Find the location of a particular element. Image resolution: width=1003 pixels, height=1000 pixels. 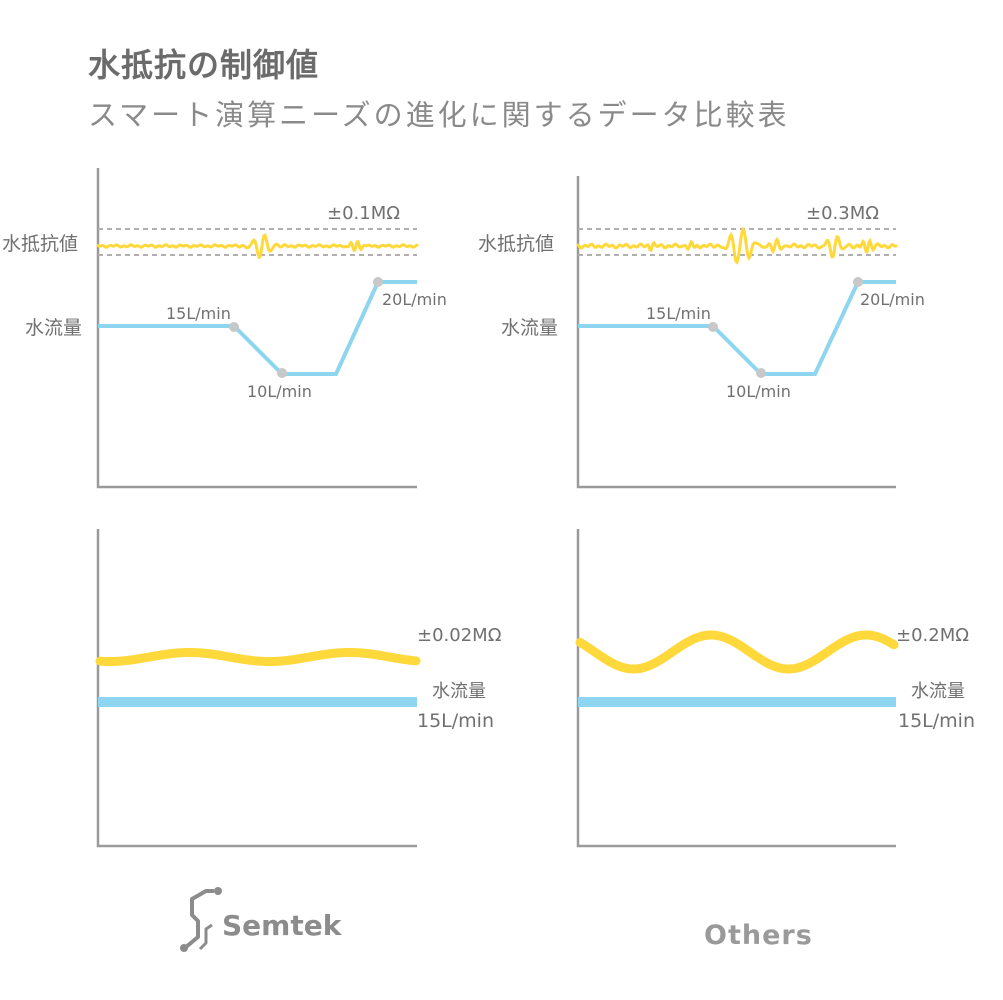

chart-panel-semtek-bottom: ±0.02MΩ 水流量 15L/min is located at coordinates (298, 688).